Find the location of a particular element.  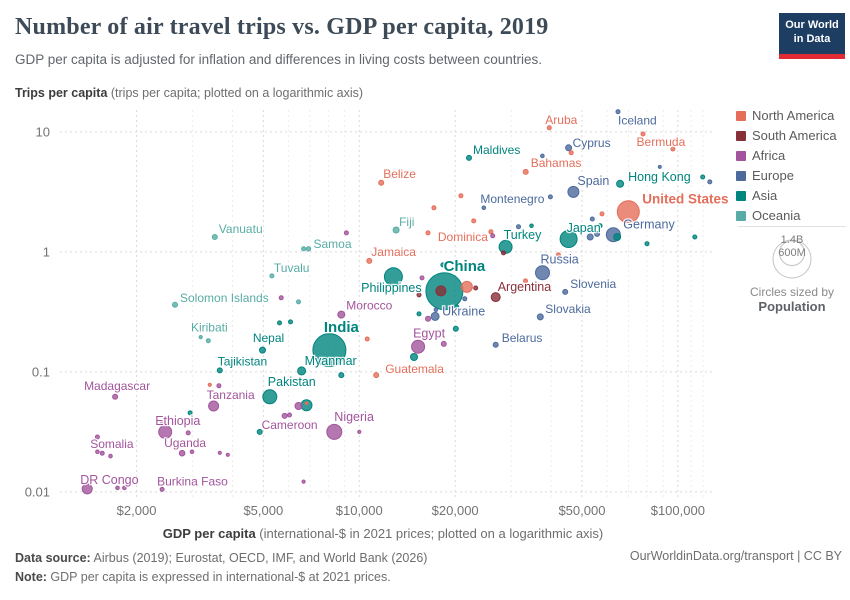

data-point-nepal is located at coordinates (262, 350).